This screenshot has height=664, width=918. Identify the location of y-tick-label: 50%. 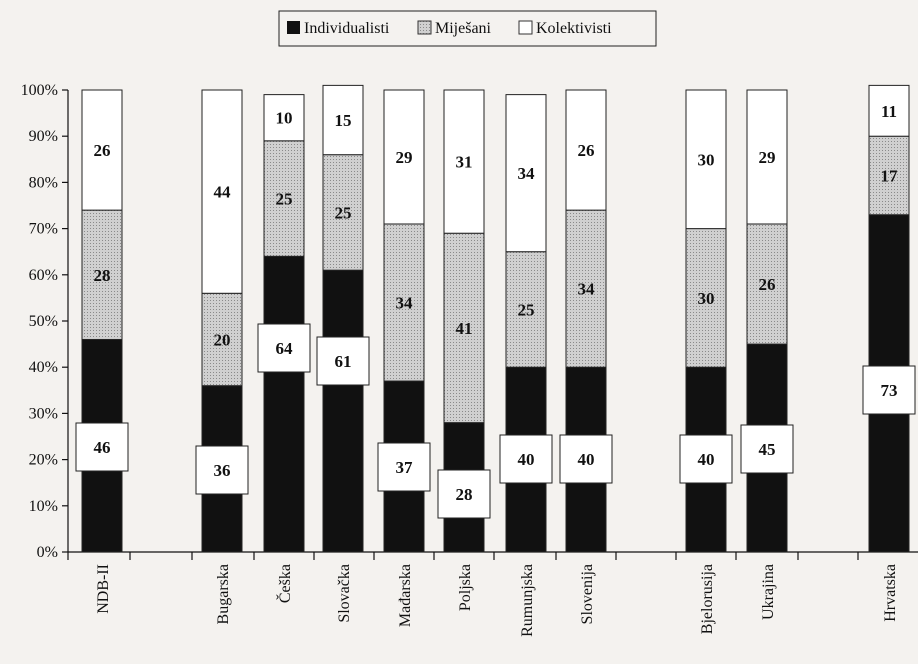
(43, 321).